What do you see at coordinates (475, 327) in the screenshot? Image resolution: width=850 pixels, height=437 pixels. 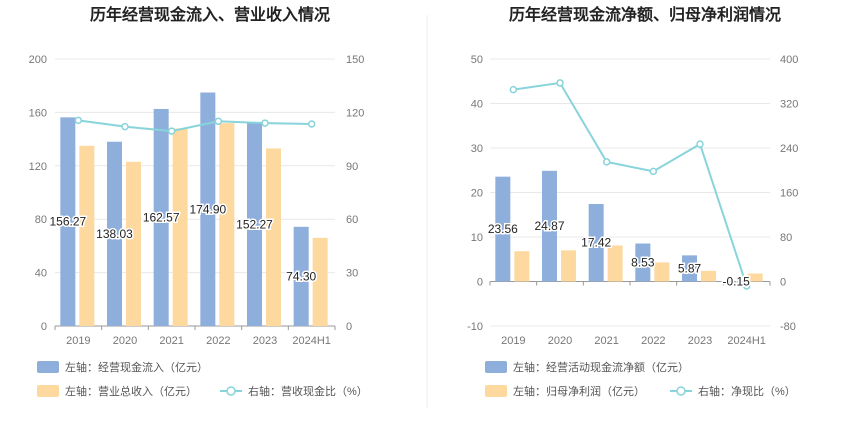 I see `chart2-left-tick: -10` at bounding box center [475, 327].